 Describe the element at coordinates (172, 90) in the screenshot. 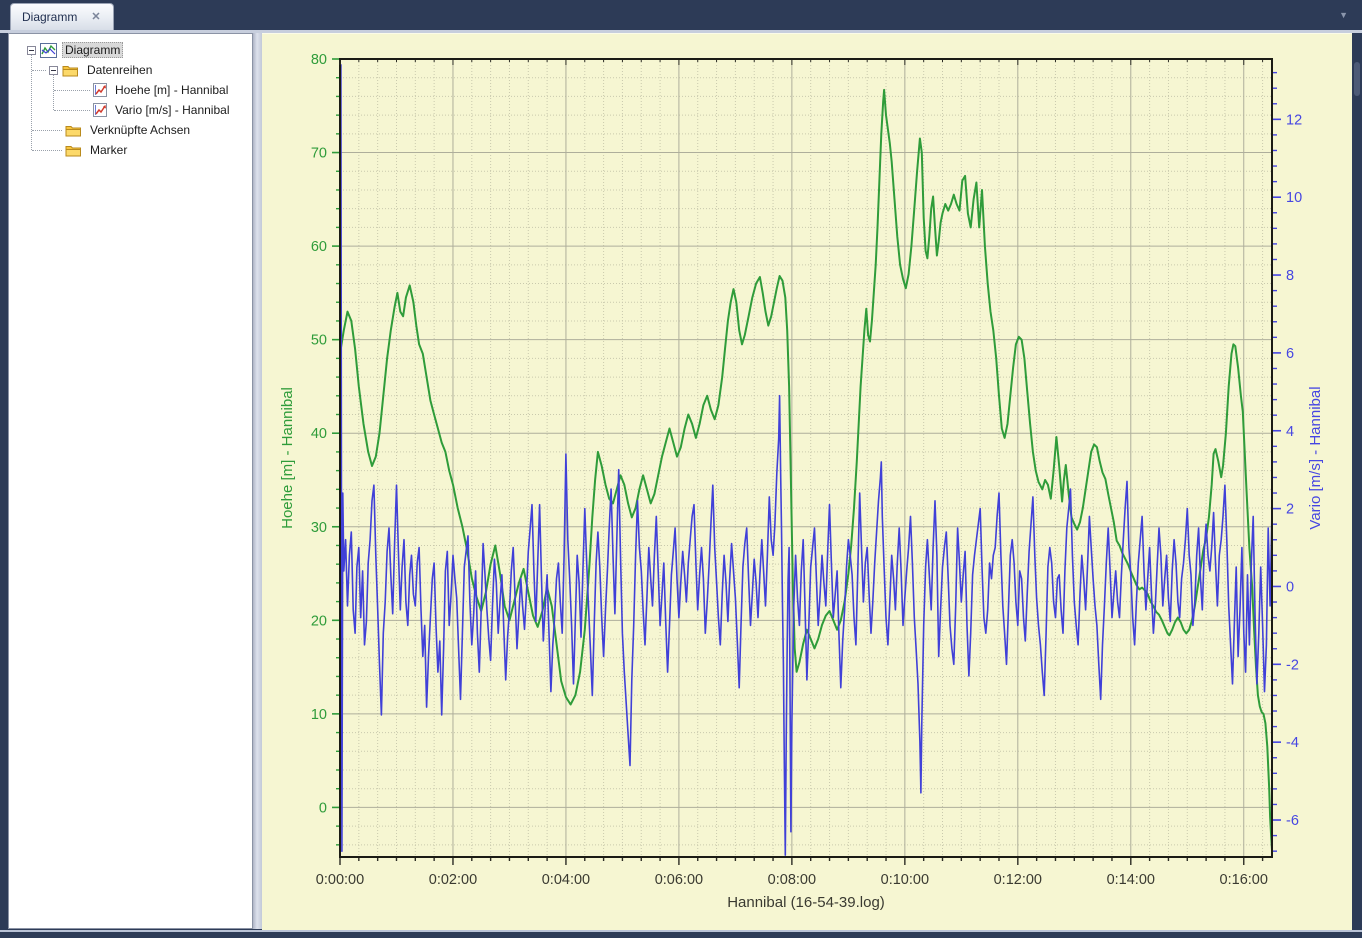

I see `tree-item-label: Hoehe [m] - Hannibal` at that location.